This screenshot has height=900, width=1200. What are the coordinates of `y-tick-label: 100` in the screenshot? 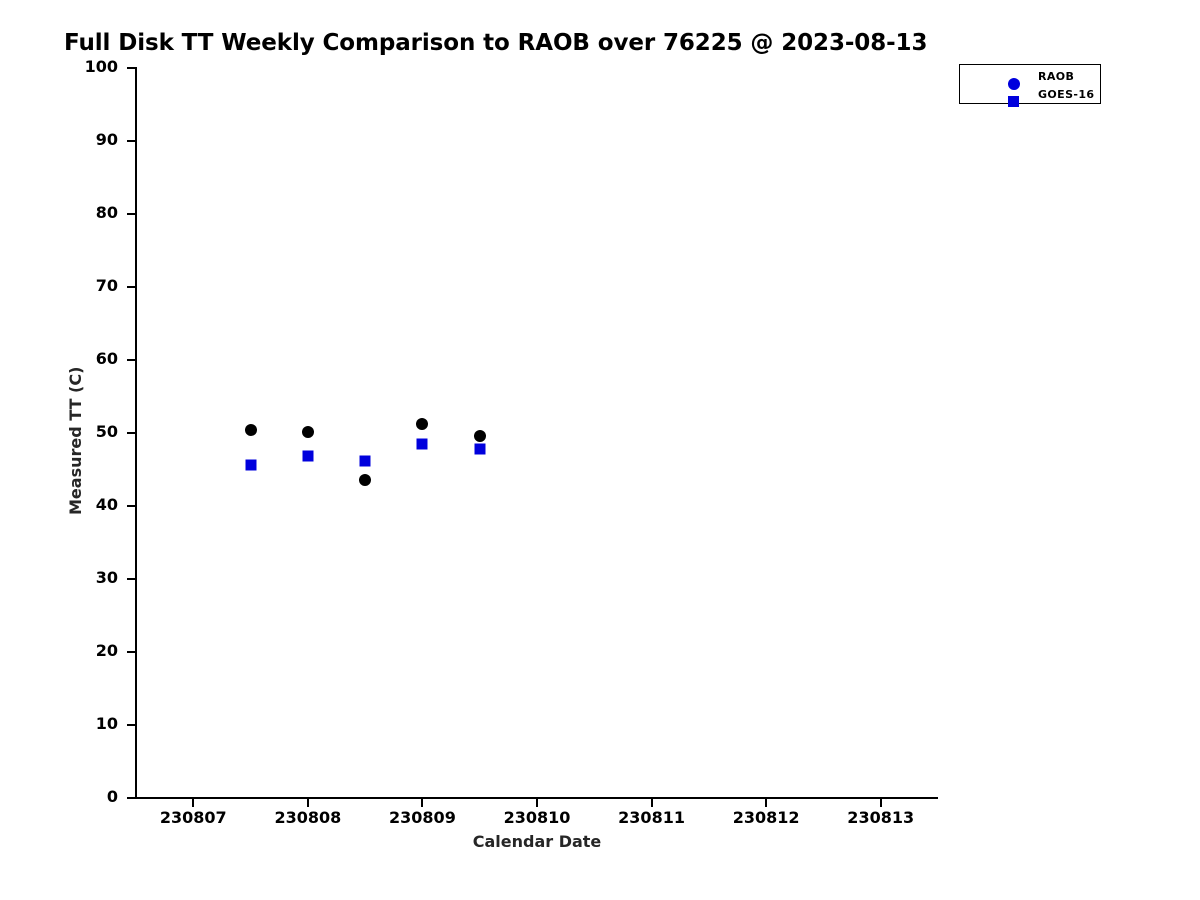 It's located at (101, 66).